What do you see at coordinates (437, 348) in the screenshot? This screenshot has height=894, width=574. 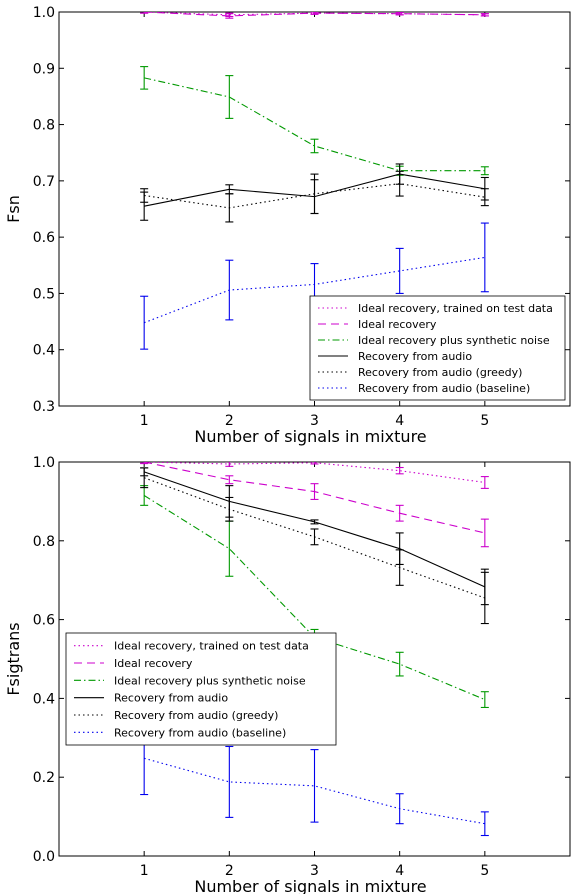 I see `chart0-legend-box` at bounding box center [437, 348].